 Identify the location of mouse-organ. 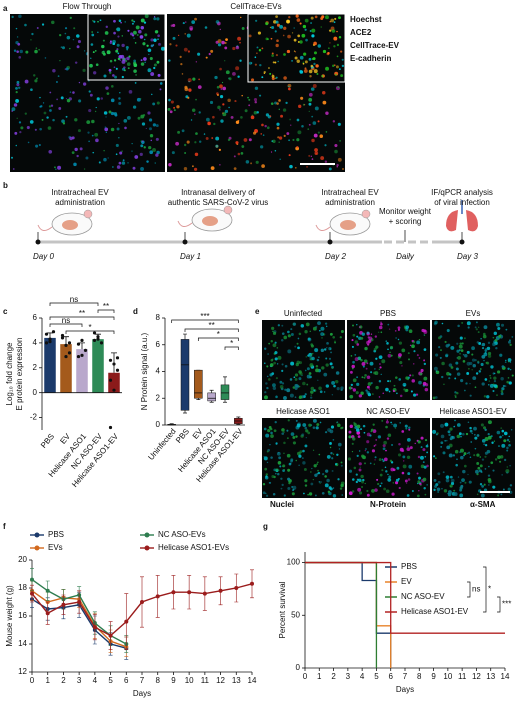
(70, 225).